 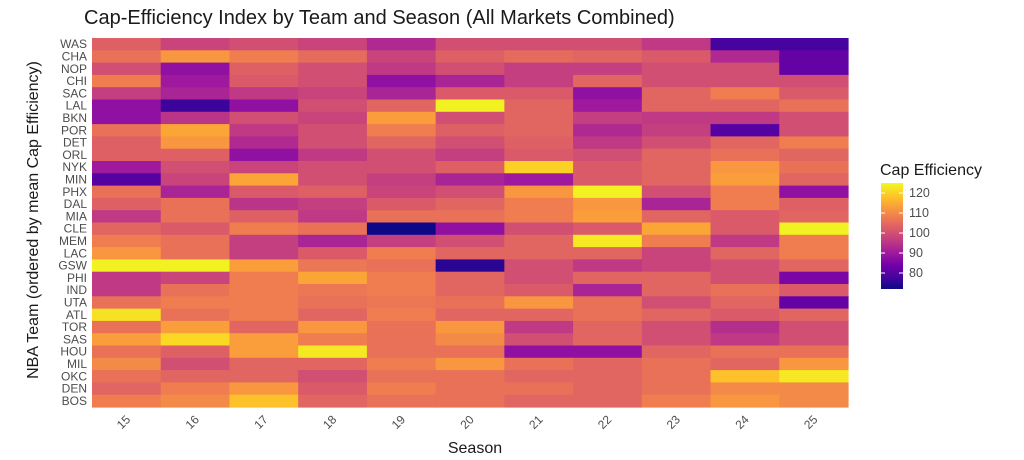 What do you see at coordinates (742, 422) in the screenshot?
I see `x-tick-label: 24` at bounding box center [742, 422].